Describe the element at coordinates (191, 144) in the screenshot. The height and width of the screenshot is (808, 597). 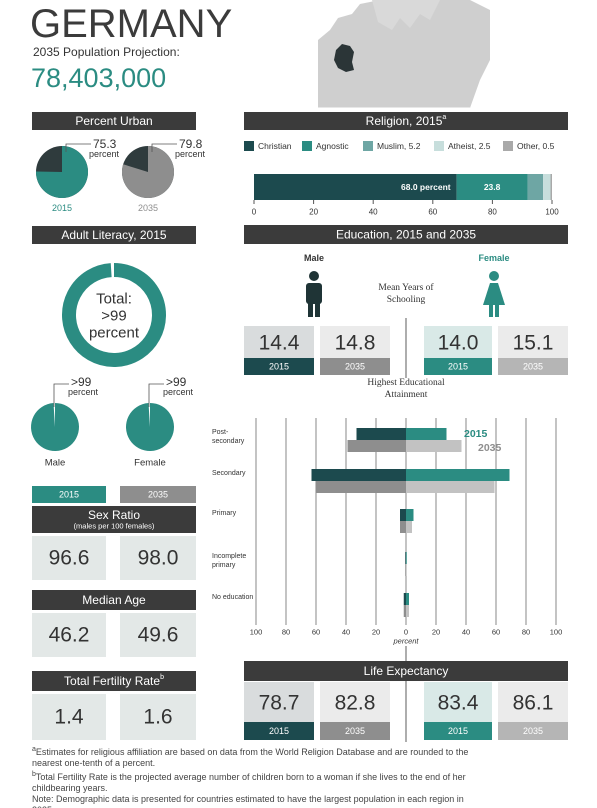
I see `value-label: 79.8` at that location.